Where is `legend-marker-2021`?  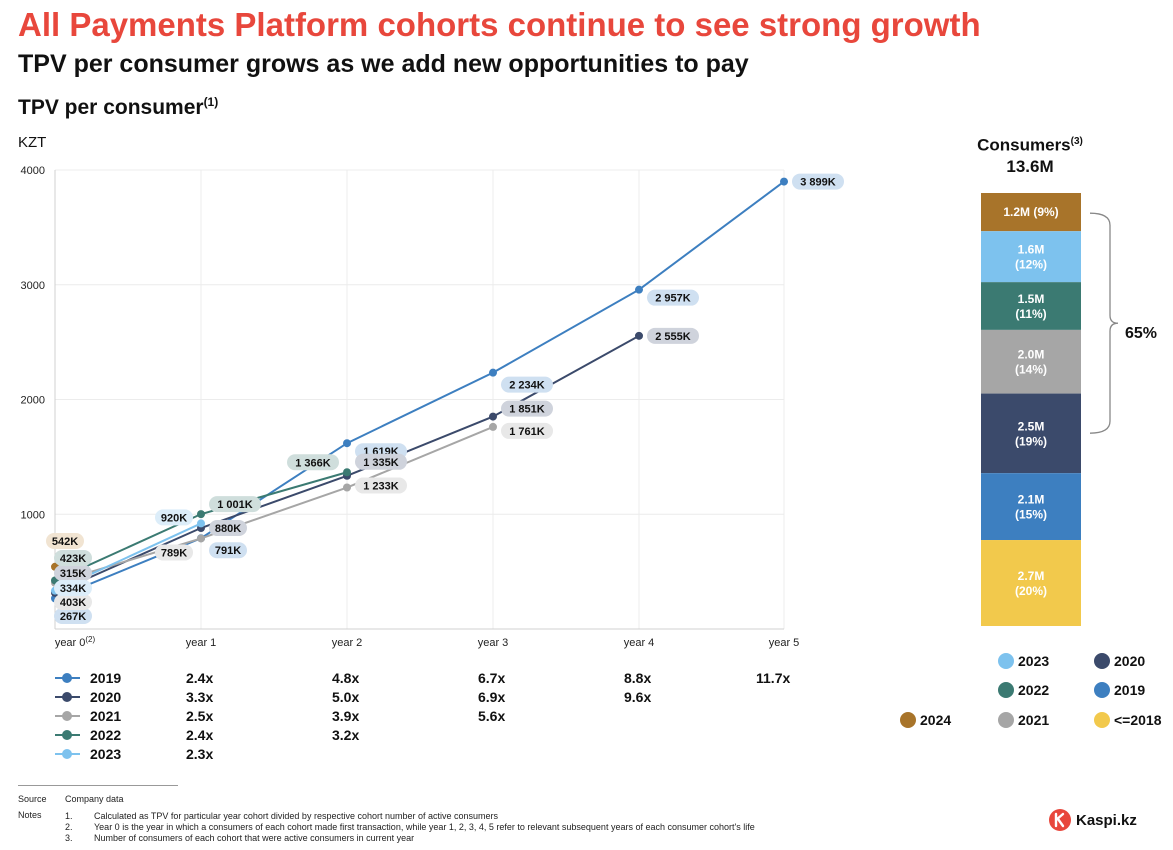 legend-marker-2021 is located at coordinates (67, 716).